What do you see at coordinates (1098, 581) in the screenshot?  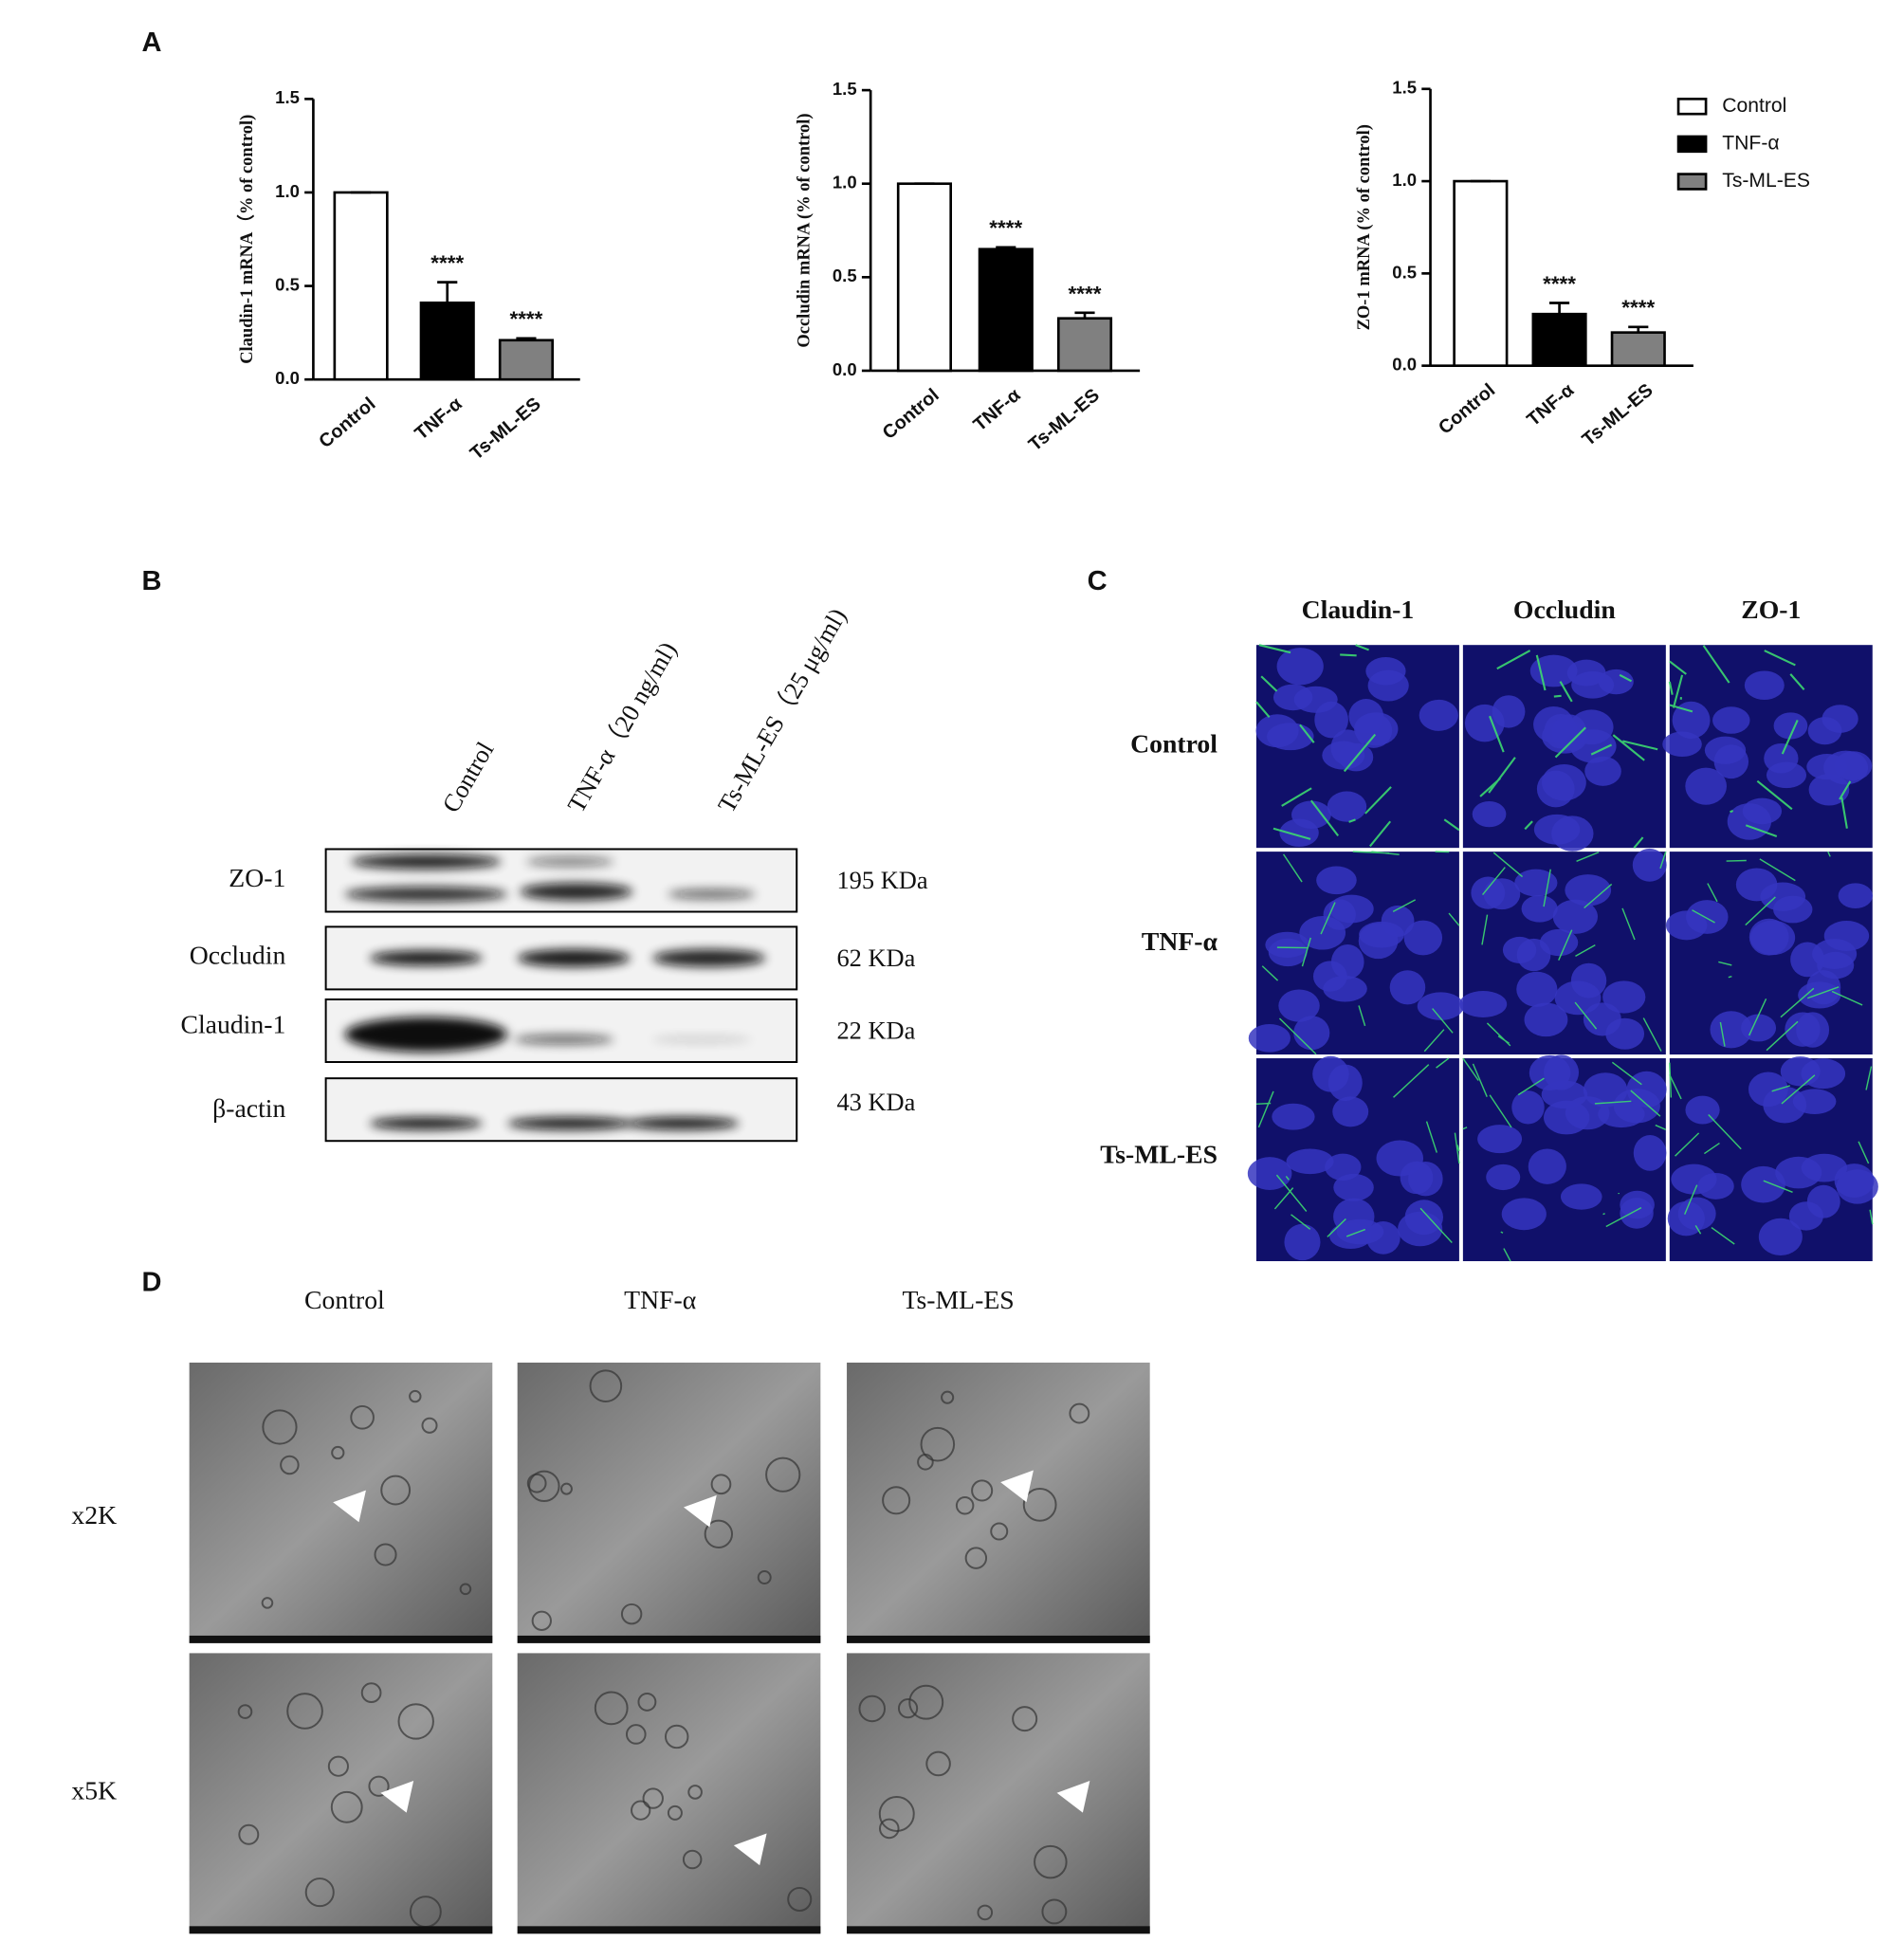 I see `panel-label: C` at bounding box center [1098, 581].